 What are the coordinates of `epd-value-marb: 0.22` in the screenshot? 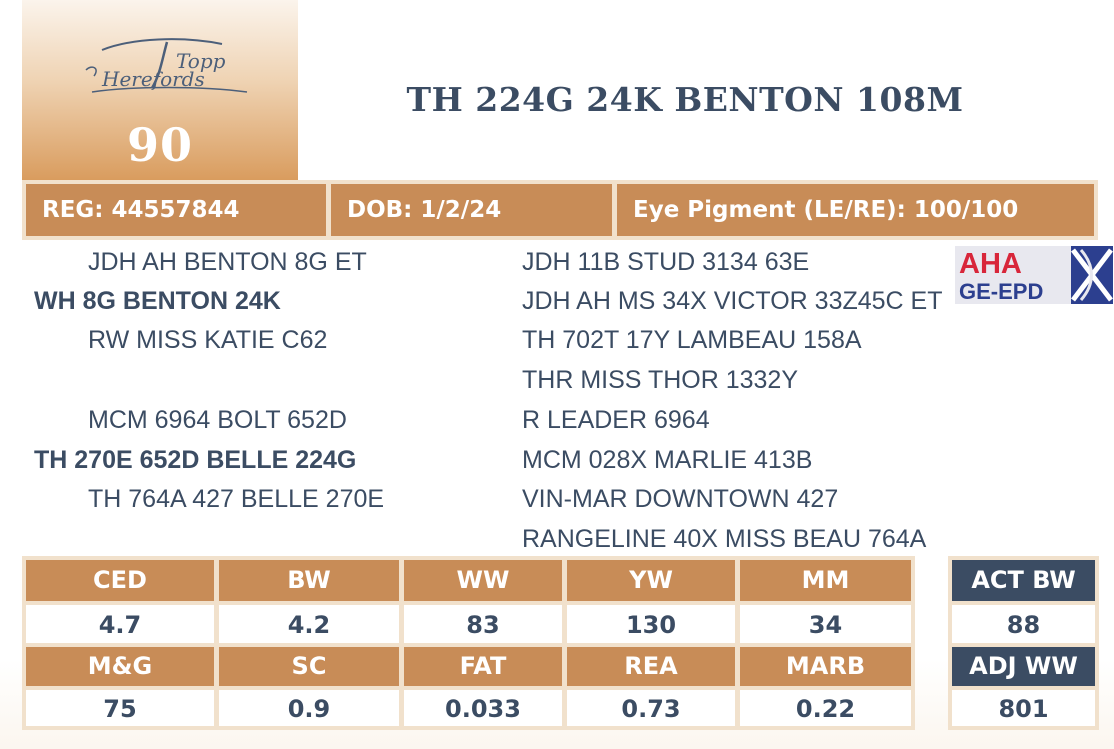 It's located at (825, 708).